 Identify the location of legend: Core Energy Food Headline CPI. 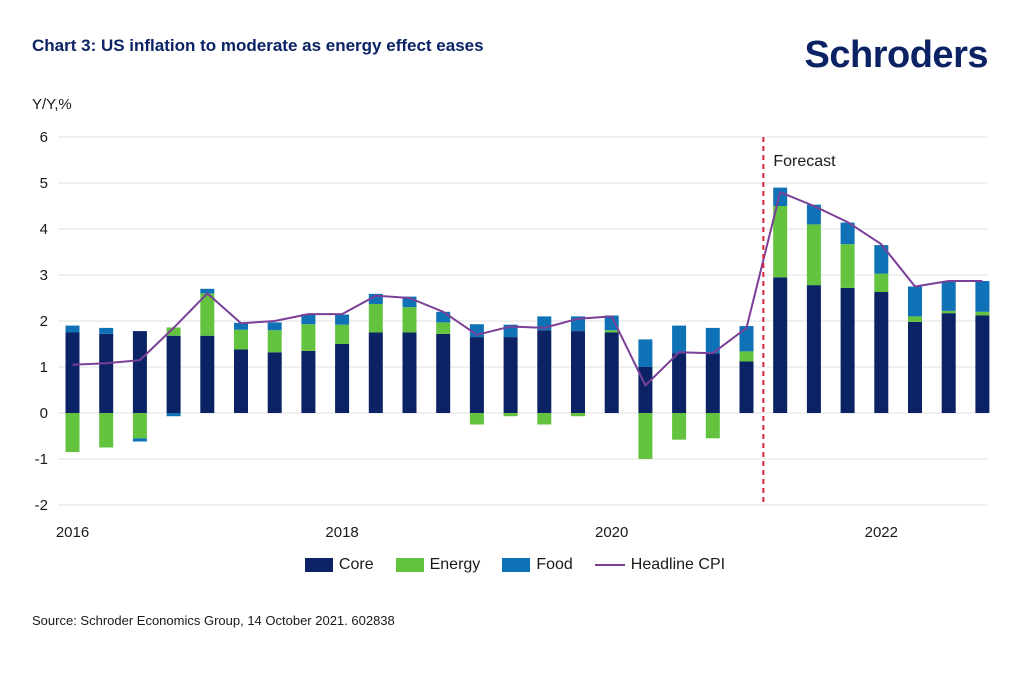
(515, 565).